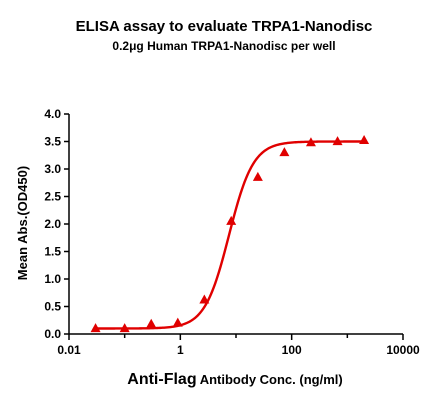  What do you see at coordinates (180, 350) in the screenshot?
I see `x-tick-label: 1` at bounding box center [180, 350].